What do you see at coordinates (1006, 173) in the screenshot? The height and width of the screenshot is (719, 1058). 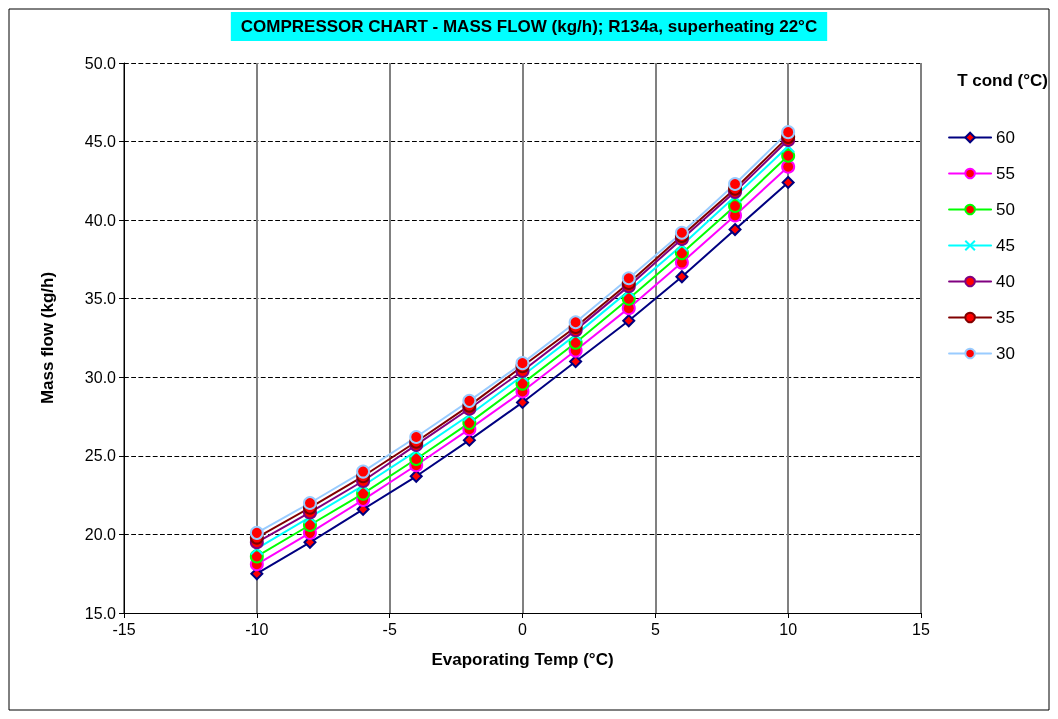 I see `legend-label: 55` at bounding box center [1006, 173].